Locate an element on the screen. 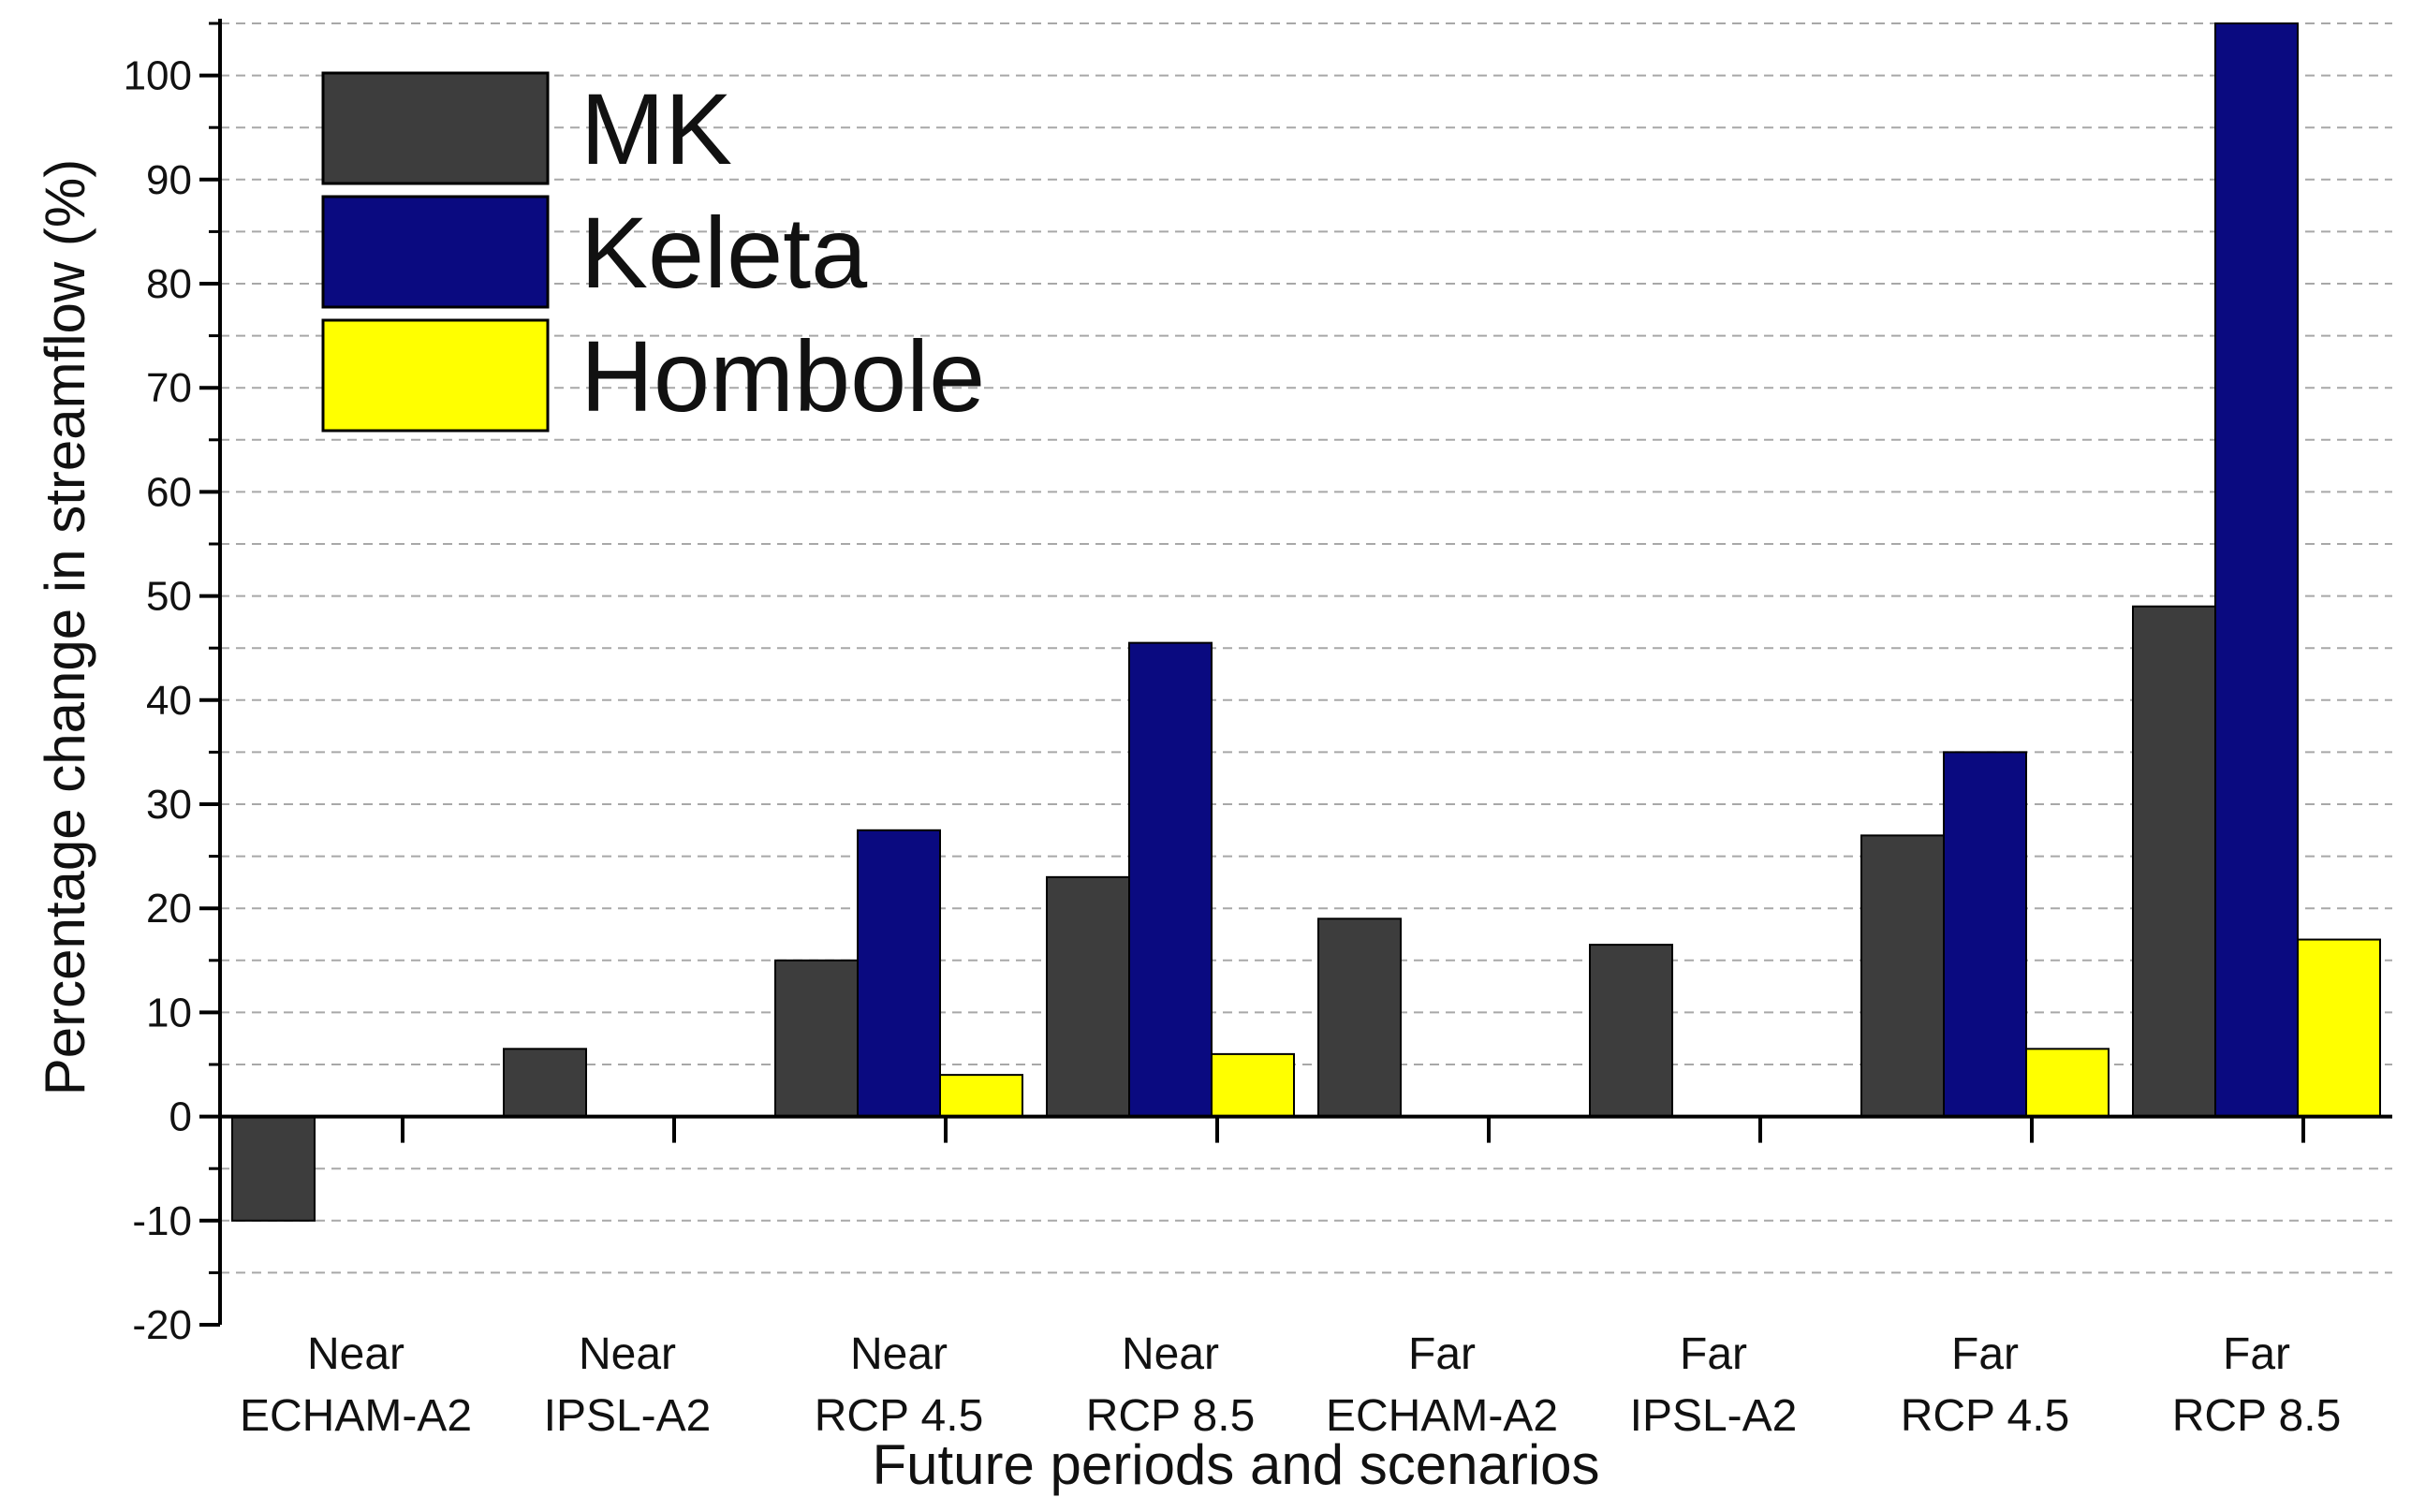 This screenshot has height=1512, width=2411. legend-swatch-hombole is located at coordinates (435, 375).